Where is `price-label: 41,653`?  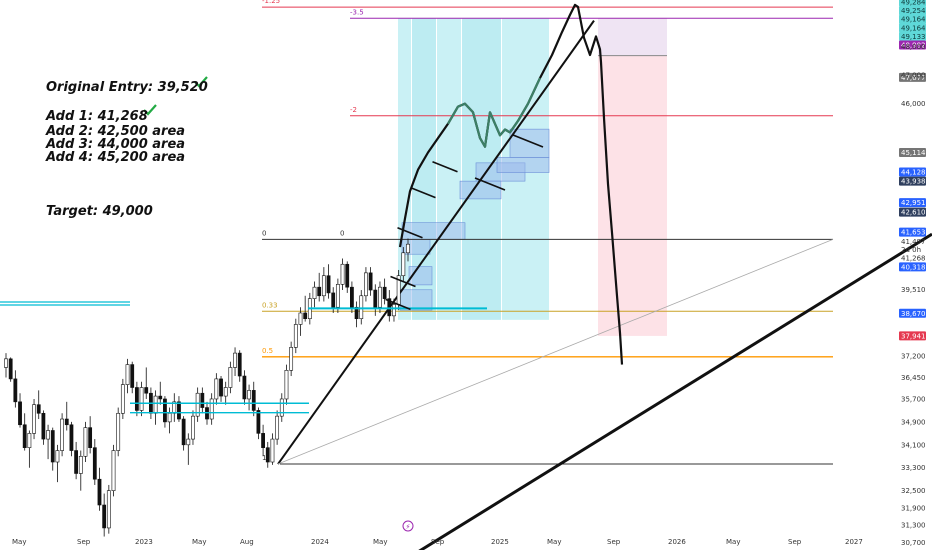
price-label: 41,653 is located at coordinates (913, 233).